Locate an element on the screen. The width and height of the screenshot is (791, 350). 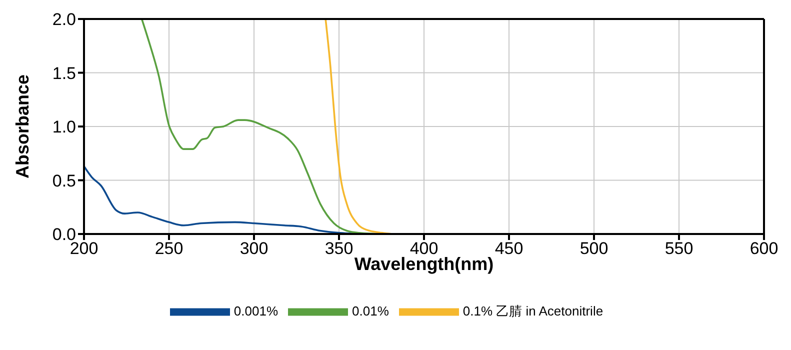
y-tick-label: 0.5 is located at coordinates (64, 180).